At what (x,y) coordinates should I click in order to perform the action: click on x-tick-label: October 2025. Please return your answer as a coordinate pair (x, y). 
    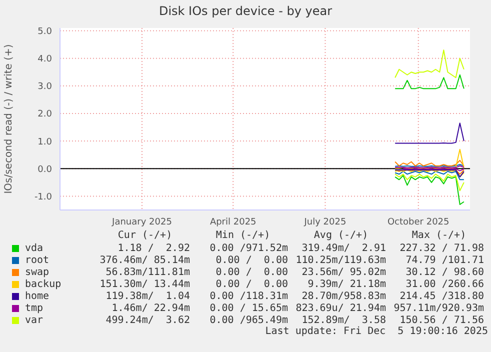
    Looking at the image, I should click on (418, 222).